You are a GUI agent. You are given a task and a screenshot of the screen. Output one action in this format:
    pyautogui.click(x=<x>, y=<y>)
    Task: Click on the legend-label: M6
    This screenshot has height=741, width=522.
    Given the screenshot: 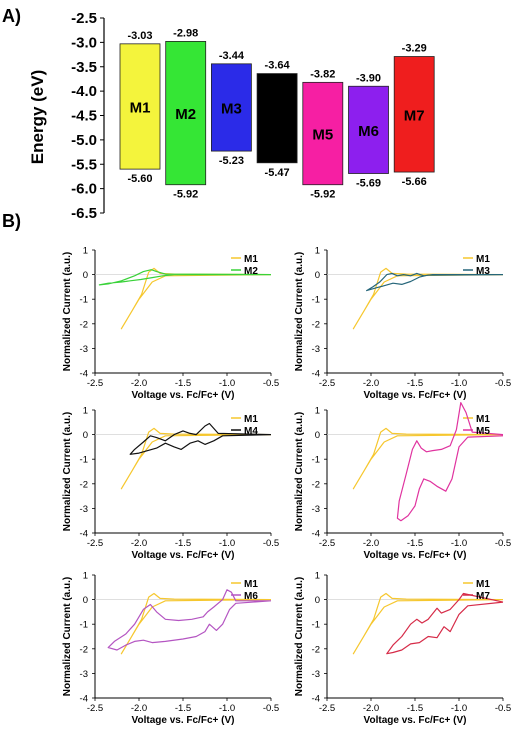 What is the action you would take?
    pyautogui.click(x=251, y=596)
    